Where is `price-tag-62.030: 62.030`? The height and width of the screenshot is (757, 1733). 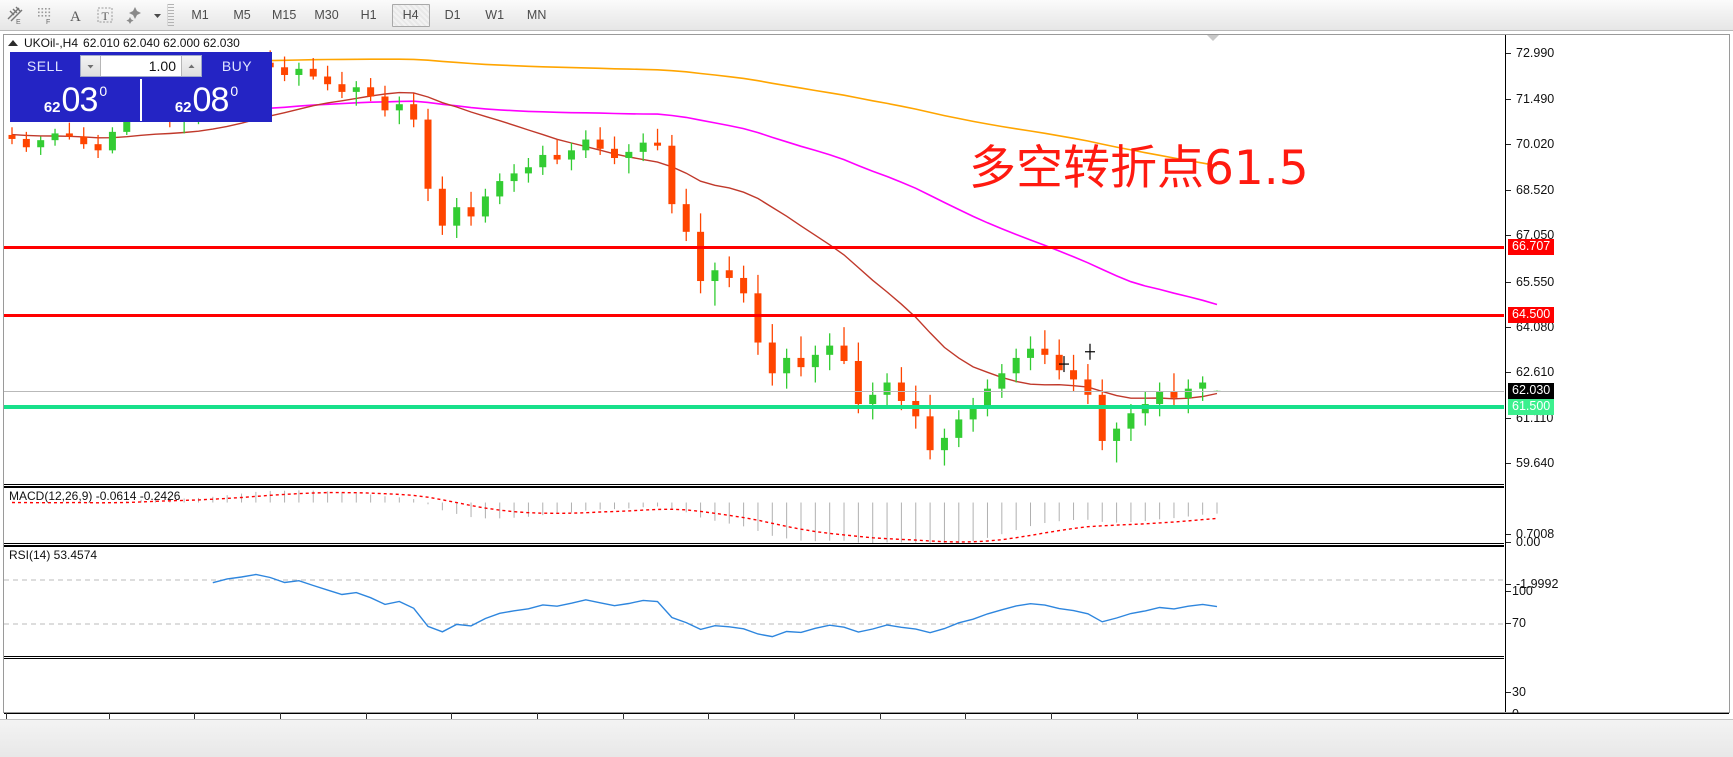
price-tag-62.030: 62.030 is located at coordinates (1531, 390).